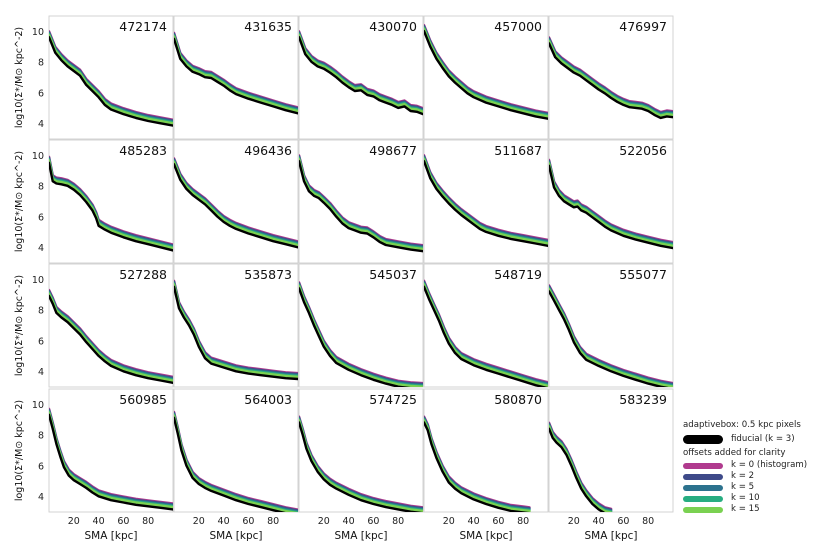 Image resolution: width=830 pixels, height=554 pixels. I want to click on panel-457000: 457000, so click(486, 77).